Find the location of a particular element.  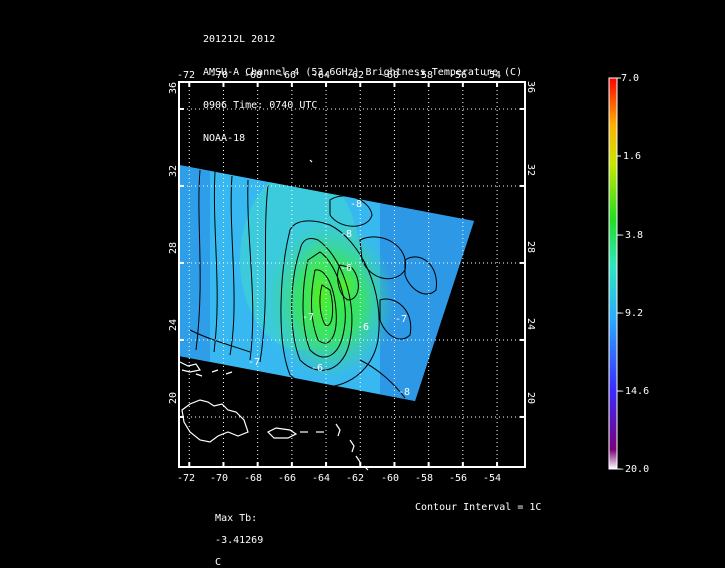

lat-labels-left: 20 24 28 32 36 is located at coordinates (173, 243).